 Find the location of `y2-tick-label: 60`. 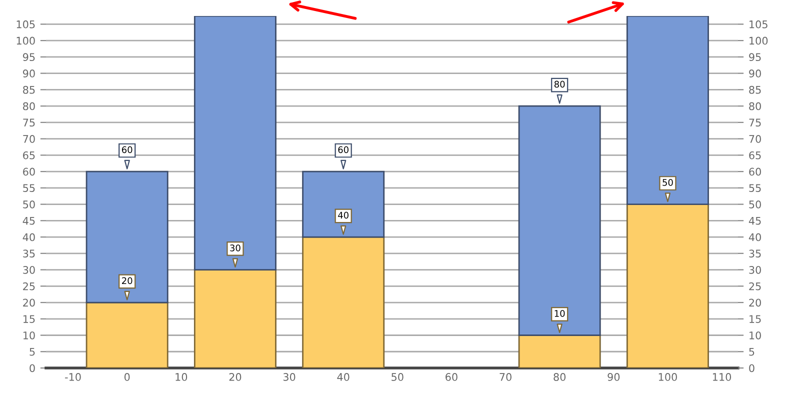

y2-tick-label: 60 is located at coordinates (755, 172).